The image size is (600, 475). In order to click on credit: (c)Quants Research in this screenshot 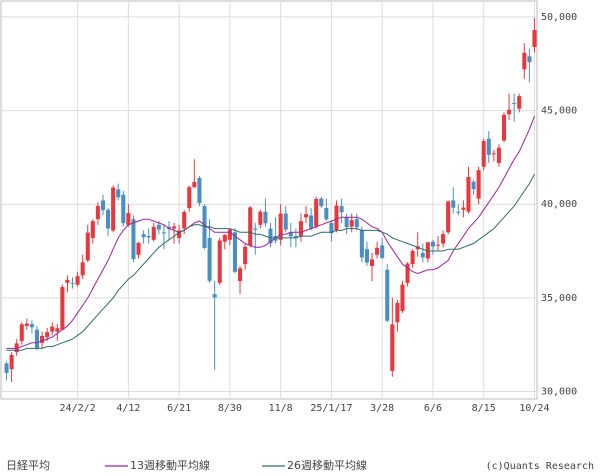, I will do `click(540, 466)`.